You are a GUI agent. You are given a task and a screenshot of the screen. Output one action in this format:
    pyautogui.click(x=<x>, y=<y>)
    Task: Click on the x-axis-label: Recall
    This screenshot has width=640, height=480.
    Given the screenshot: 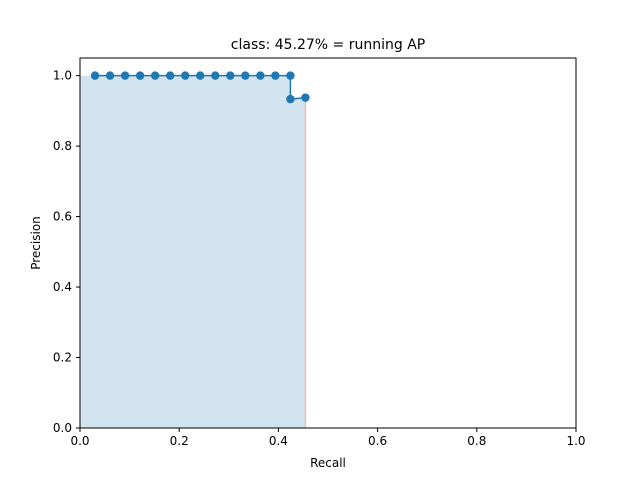 What is the action you would take?
    pyautogui.click(x=328, y=463)
    